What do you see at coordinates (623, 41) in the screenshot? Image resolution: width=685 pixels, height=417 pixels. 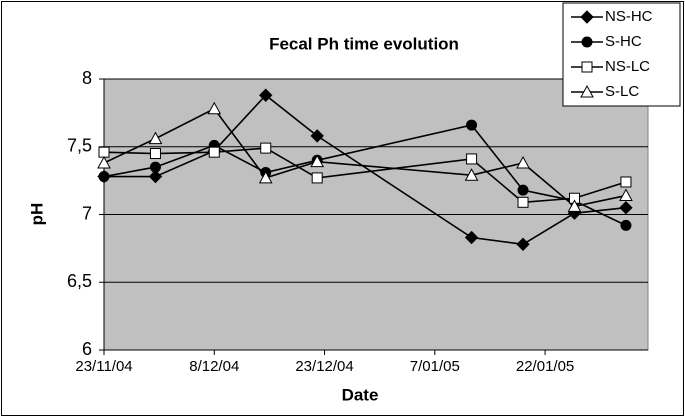 I see `legend-label: S-HC` at bounding box center [623, 41].